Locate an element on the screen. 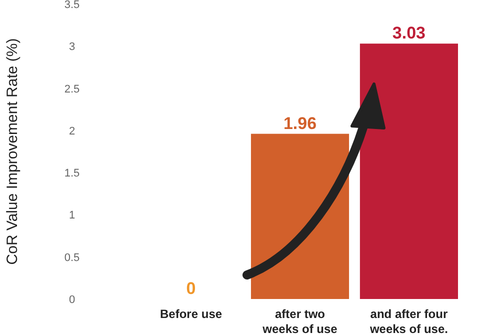  x-tick-label: after two weeks of use is located at coordinates (300, 321).